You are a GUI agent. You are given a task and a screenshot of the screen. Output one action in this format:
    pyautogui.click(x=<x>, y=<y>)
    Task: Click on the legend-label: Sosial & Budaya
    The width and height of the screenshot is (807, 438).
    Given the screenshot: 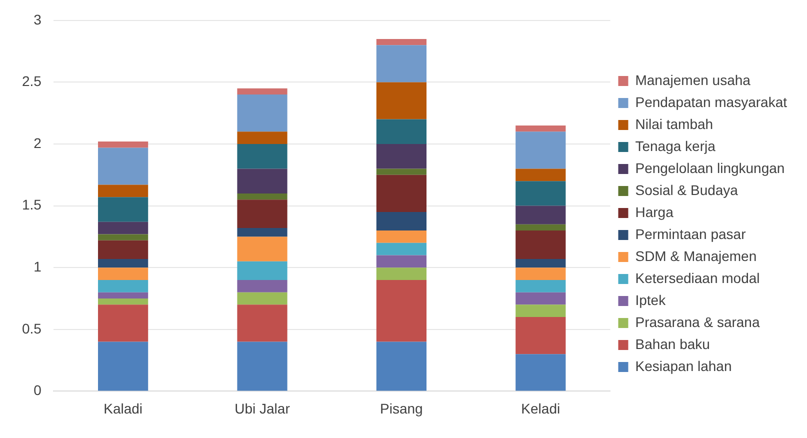 What is the action you would take?
    pyautogui.click(x=686, y=190)
    